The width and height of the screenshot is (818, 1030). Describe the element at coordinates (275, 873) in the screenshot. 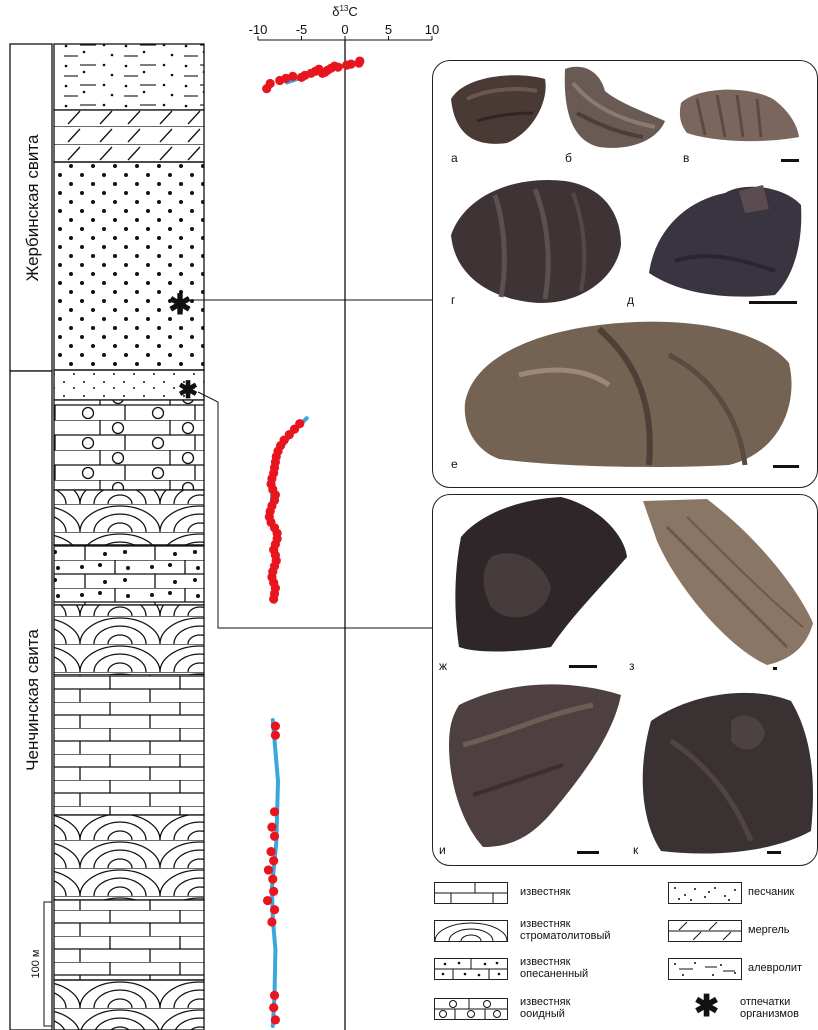

I see `trend-line-lower` at that location.